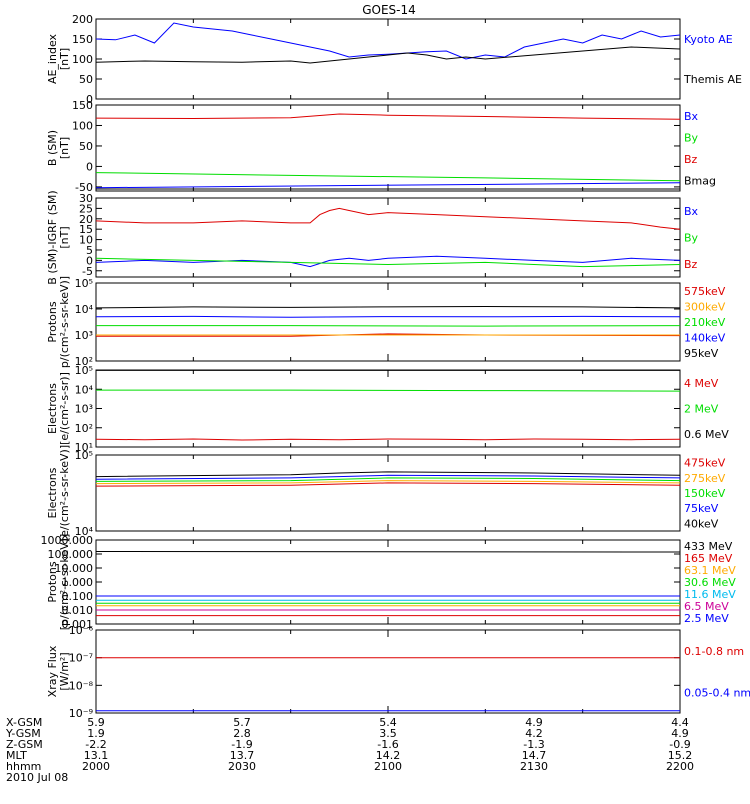 The height and width of the screenshot is (804, 750). I want to click on y-tick-label: 10⁻⁷, so click(81, 658).